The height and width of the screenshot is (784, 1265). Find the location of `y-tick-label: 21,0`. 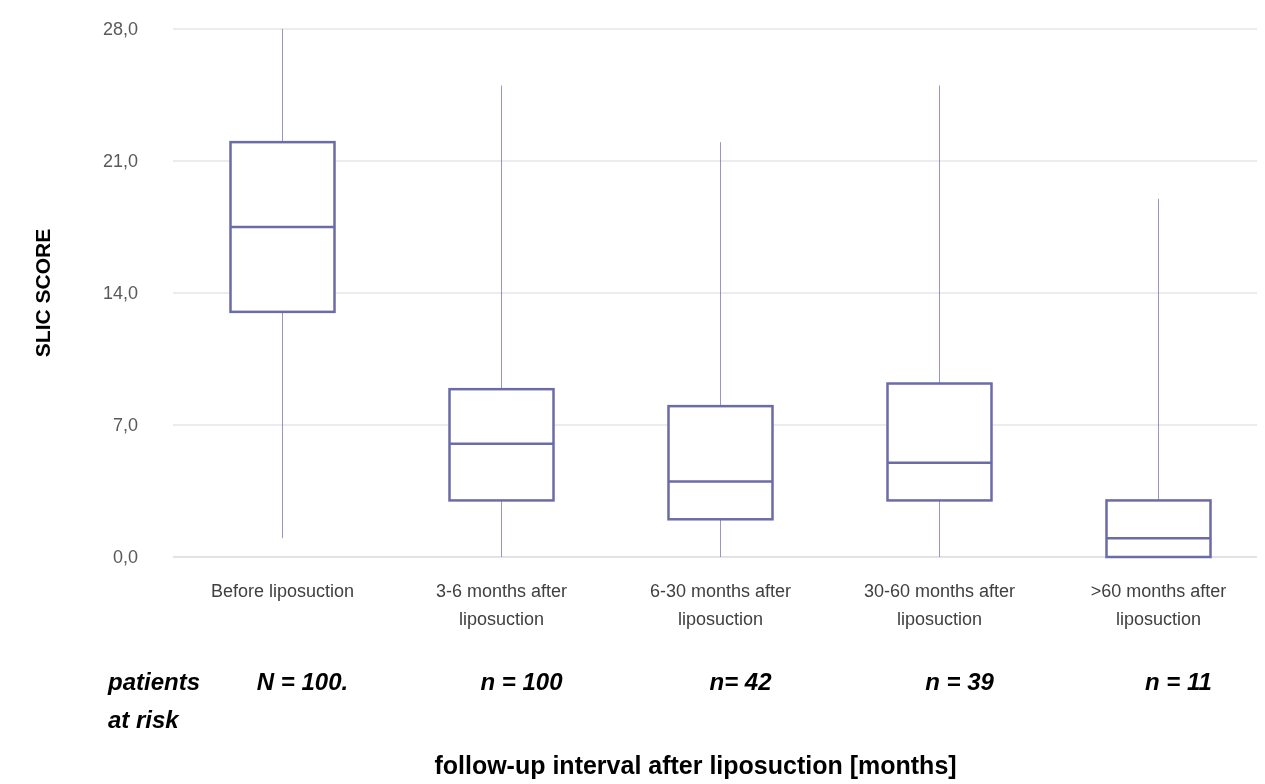

y-tick-label: 21,0 is located at coordinates (120, 161).